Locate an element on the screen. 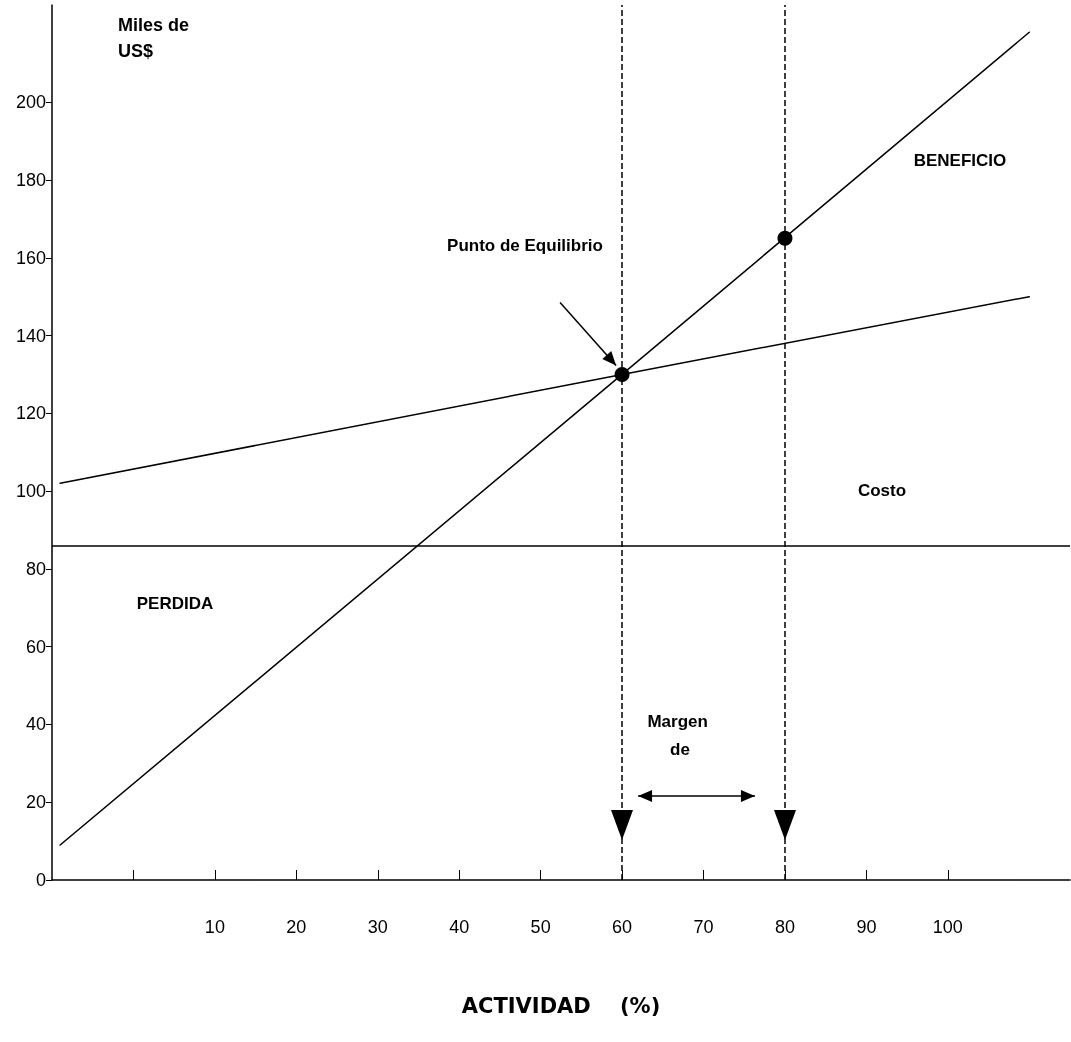 This screenshot has height=1042, width=1071. y-tick-label: 40 is located at coordinates (35, 724).